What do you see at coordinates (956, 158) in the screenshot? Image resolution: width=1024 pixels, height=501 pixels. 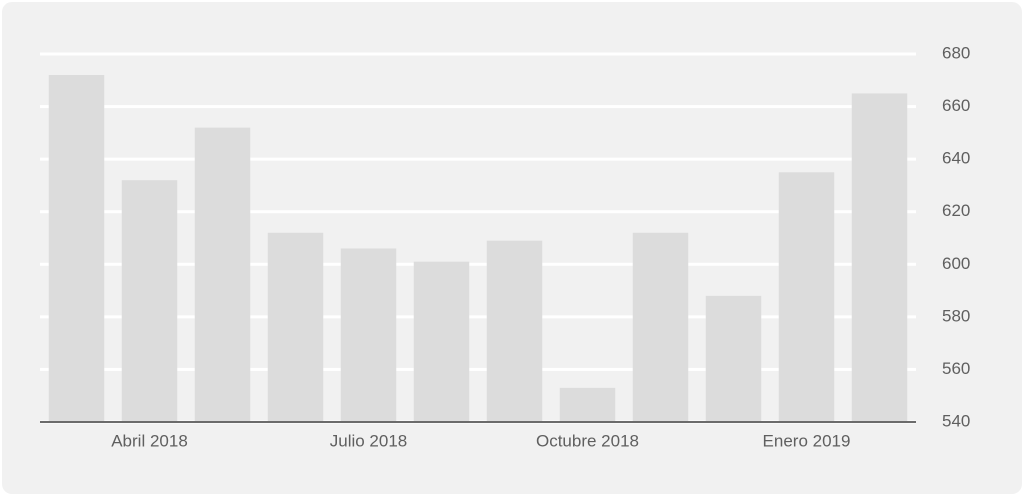 I see `y-tick-label: 640` at bounding box center [956, 158].